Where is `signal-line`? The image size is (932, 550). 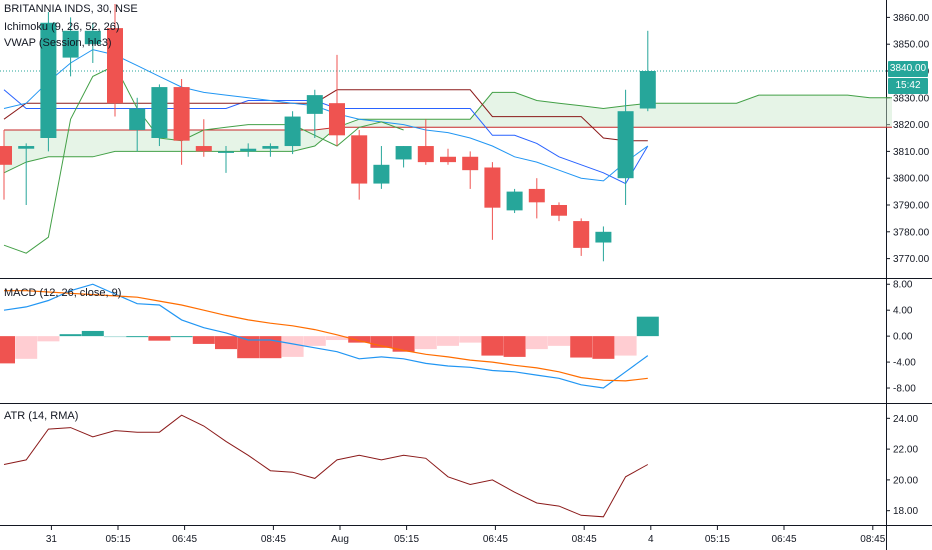
signal-line is located at coordinates (326, 336).